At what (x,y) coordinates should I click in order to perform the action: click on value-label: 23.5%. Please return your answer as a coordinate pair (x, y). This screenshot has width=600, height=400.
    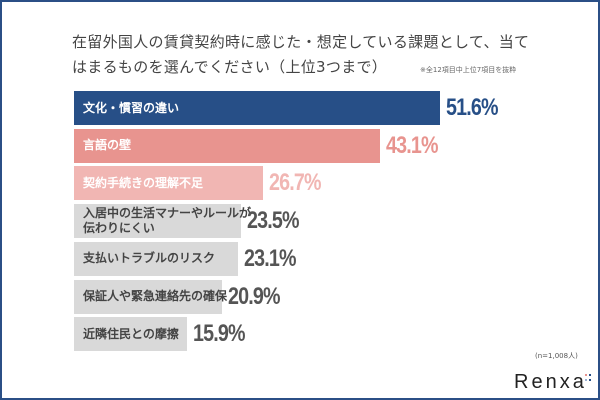
    Looking at the image, I should click on (273, 221).